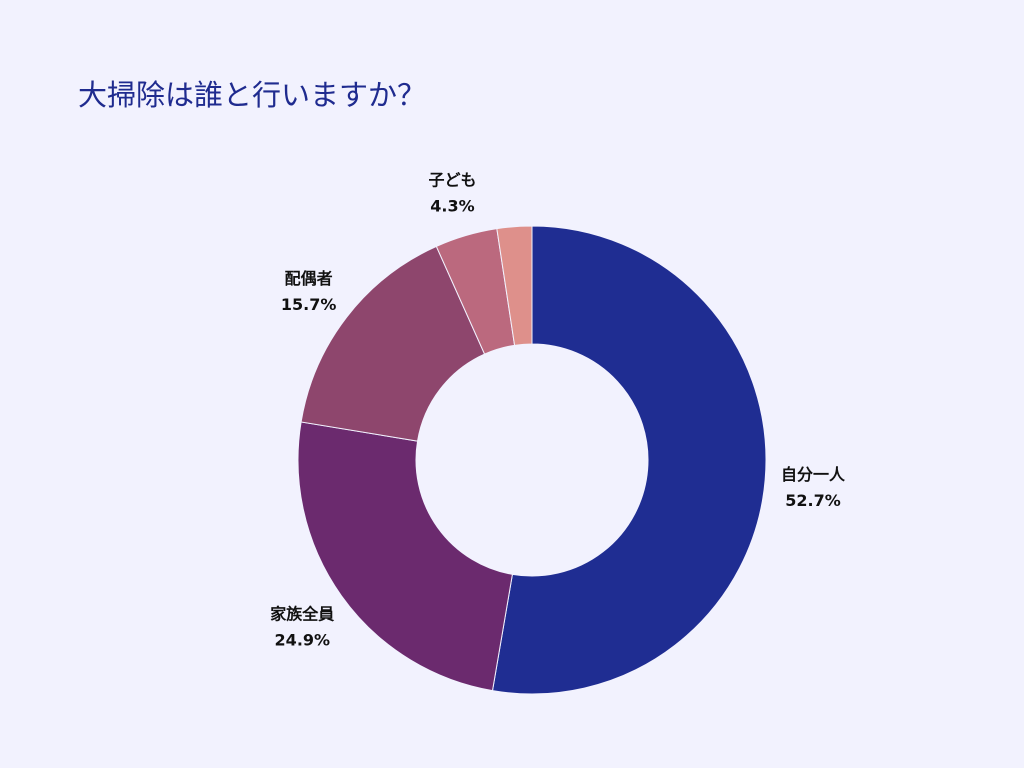 The height and width of the screenshot is (768, 1024). What do you see at coordinates (452, 179) in the screenshot?
I see `slice-category-label: 子ども` at bounding box center [452, 179].